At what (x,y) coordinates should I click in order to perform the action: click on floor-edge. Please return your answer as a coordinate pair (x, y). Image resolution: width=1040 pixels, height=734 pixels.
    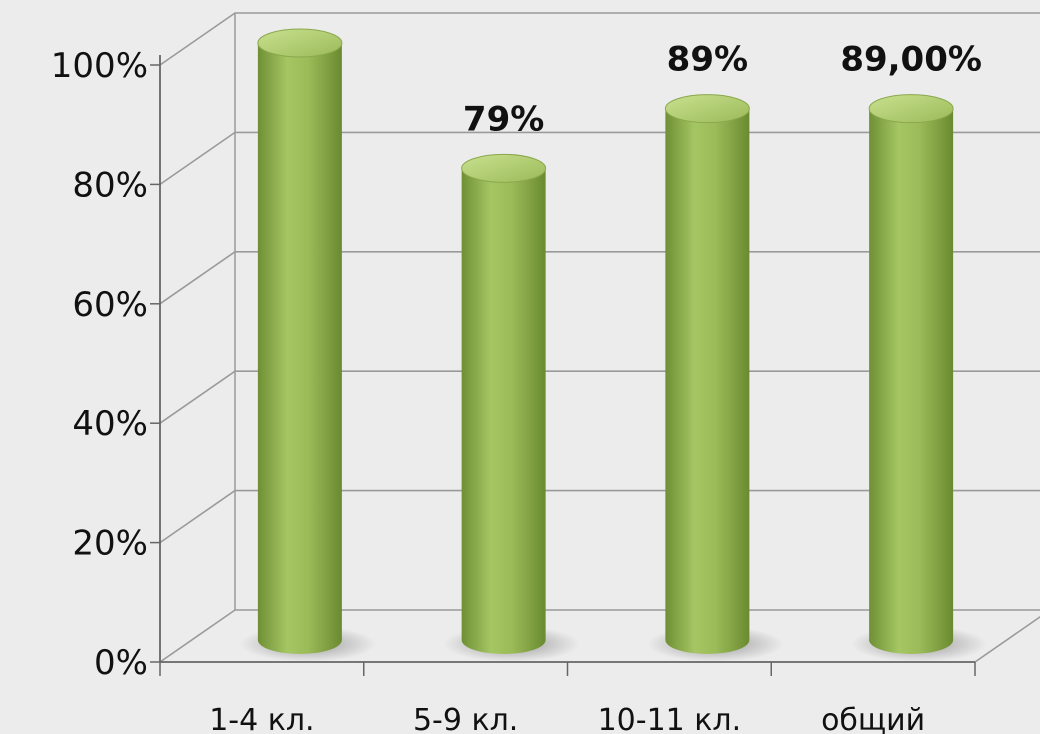
    Looking at the image, I should click on (1007, 639).